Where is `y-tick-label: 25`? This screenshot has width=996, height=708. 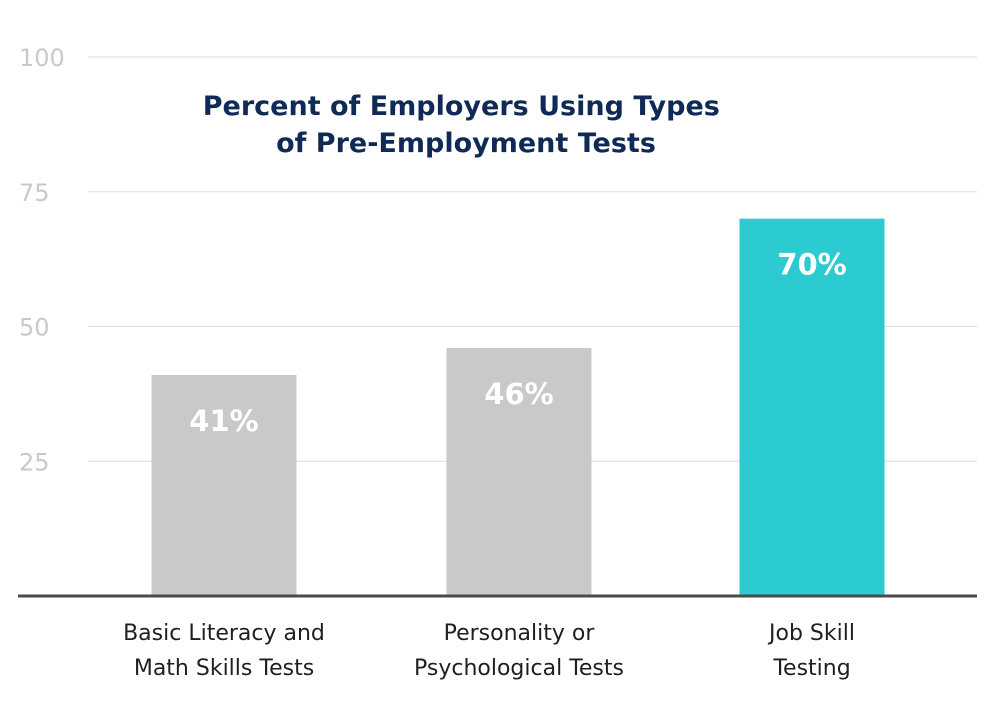 y-tick-label: 25 is located at coordinates (34, 462).